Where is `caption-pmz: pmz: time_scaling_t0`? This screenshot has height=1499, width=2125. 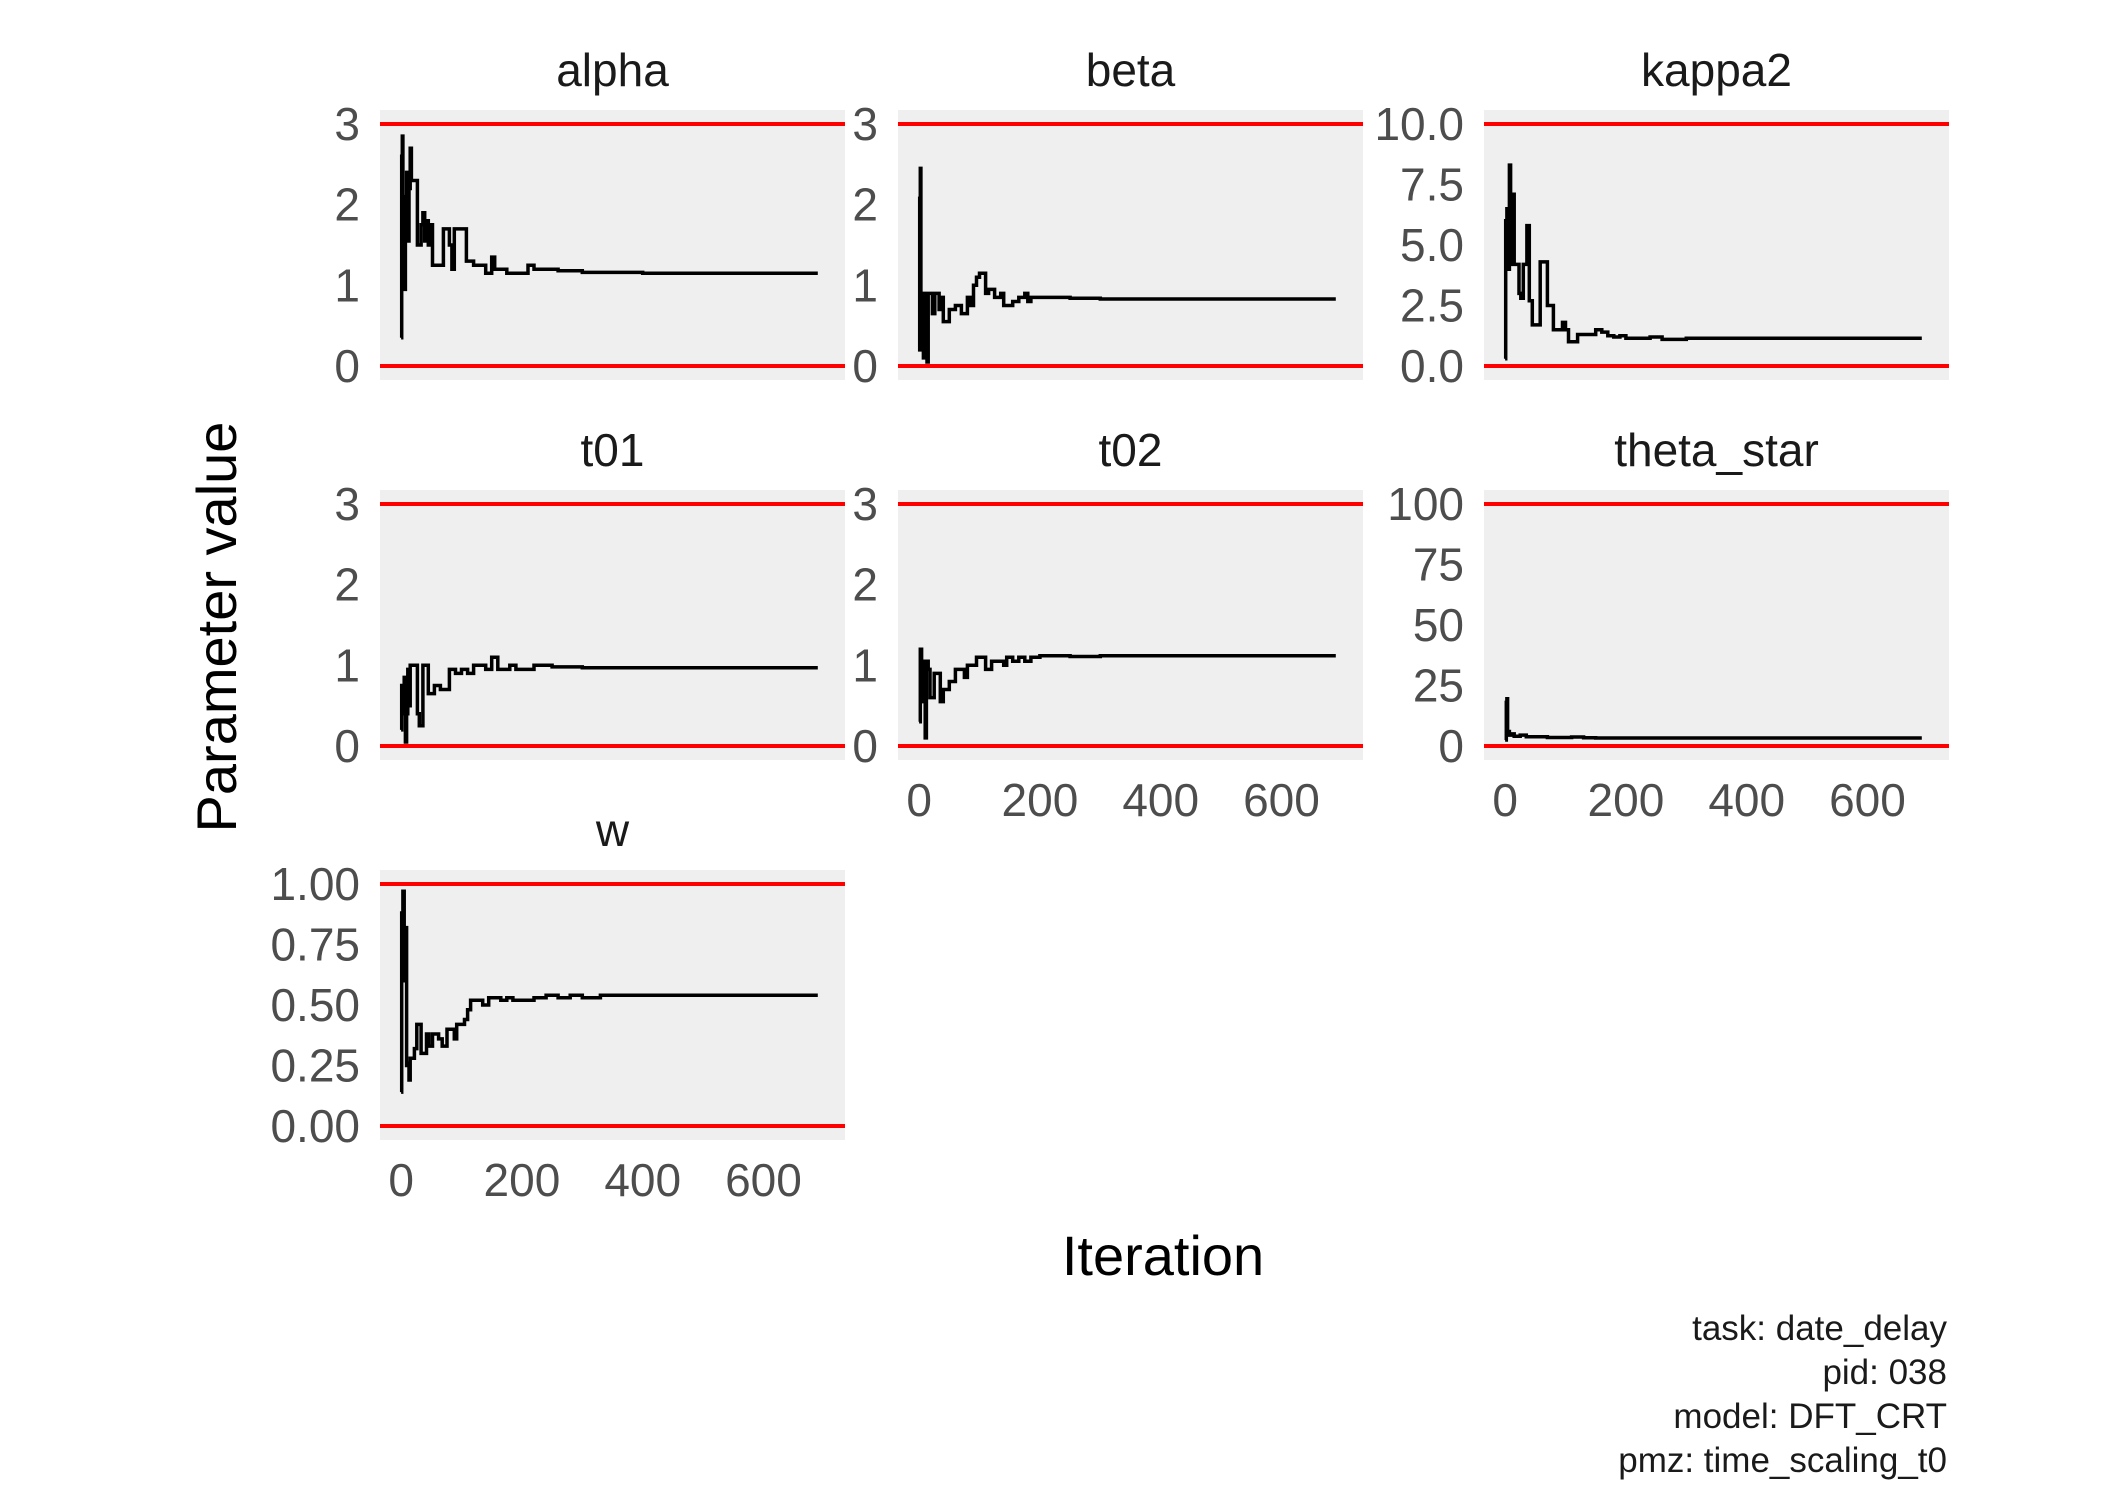 caption-pmz: pmz: time_scaling_t0 is located at coordinates (1782, 1460).